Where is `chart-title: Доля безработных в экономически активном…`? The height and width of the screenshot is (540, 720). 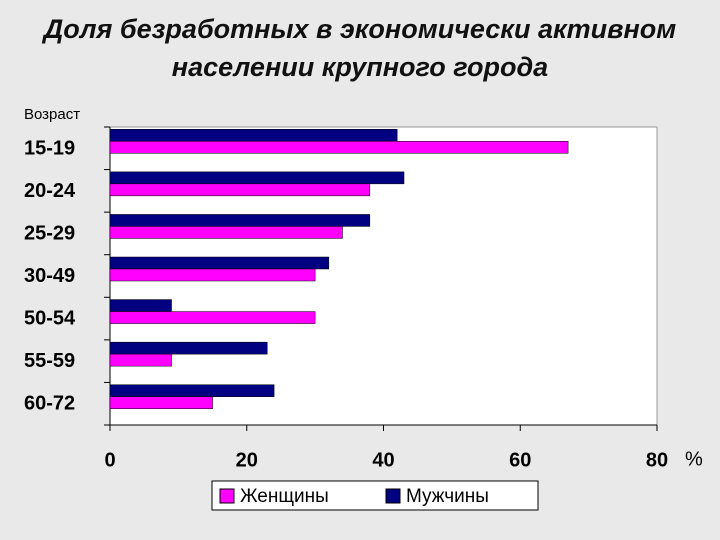 chart-title: Доля безработных в экономически активном… is located at coordinates (360, 48).